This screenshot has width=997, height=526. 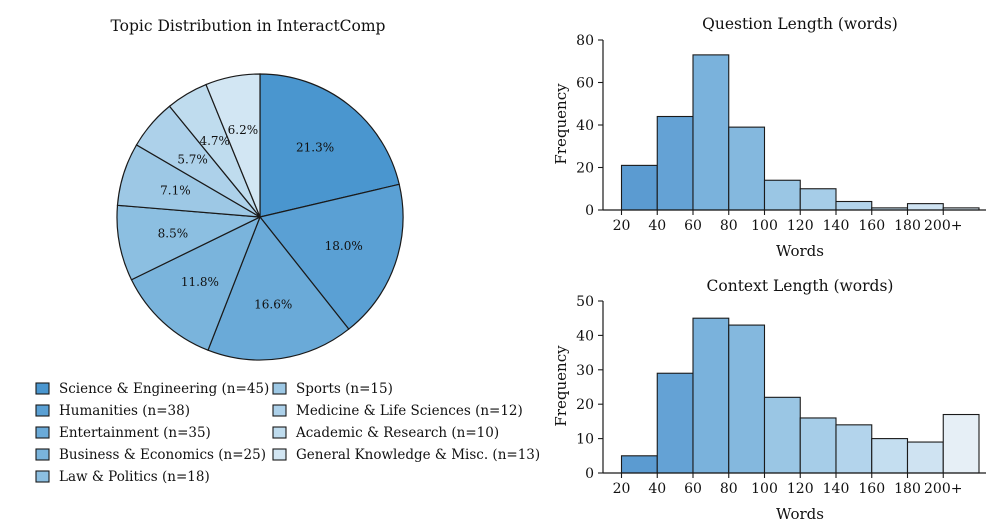 I want to click on question-length-bars, so click(x=800, y=132).